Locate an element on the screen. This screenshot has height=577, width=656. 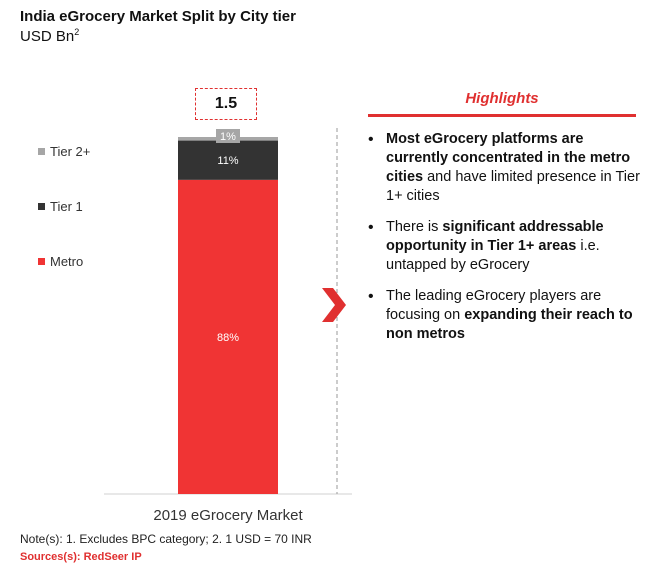
highlight-text: There is is located at coordinates (414, 227).